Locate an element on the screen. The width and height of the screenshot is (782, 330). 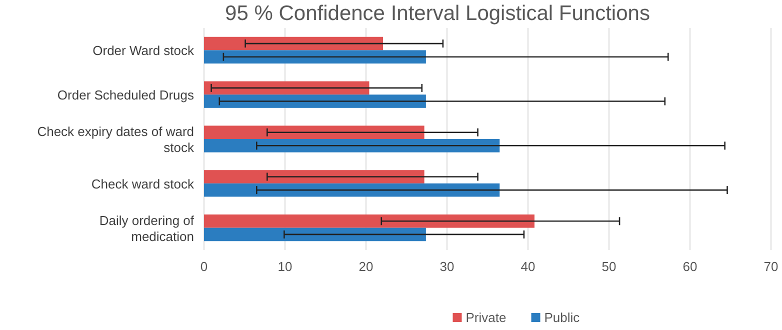
x-tick-label: 60 is located at coordinates (690, 266).